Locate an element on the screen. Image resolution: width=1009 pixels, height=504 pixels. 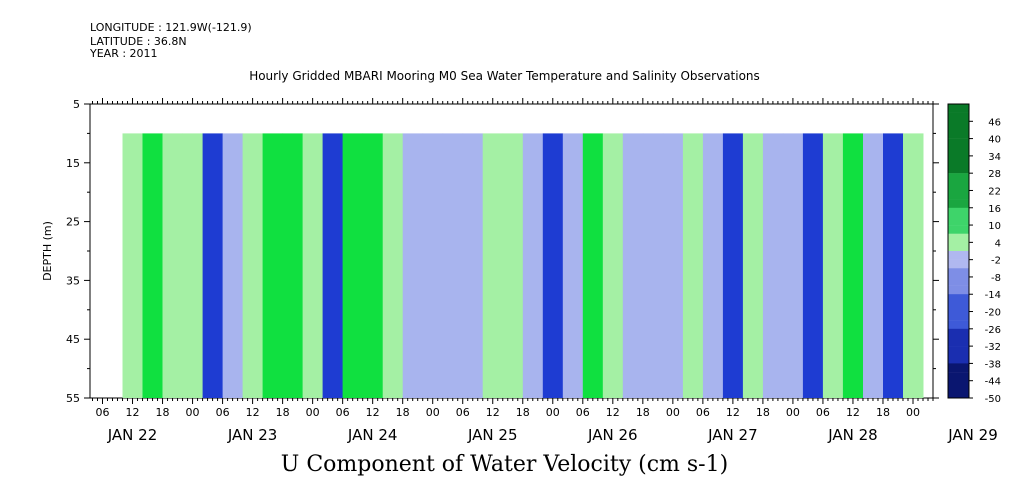
x-day-label: JAN 29 is located at coordinates (972, 435).